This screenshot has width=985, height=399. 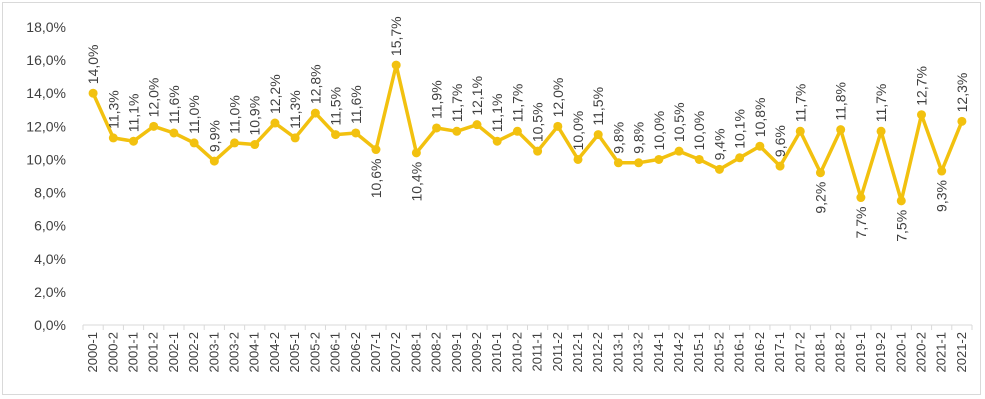 I want to click on x-tick-label: 2003-2, so click(x=234, y=352).